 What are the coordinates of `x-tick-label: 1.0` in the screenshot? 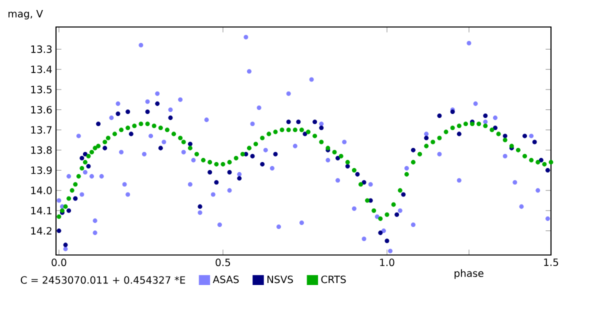 It's located at (387, 262).